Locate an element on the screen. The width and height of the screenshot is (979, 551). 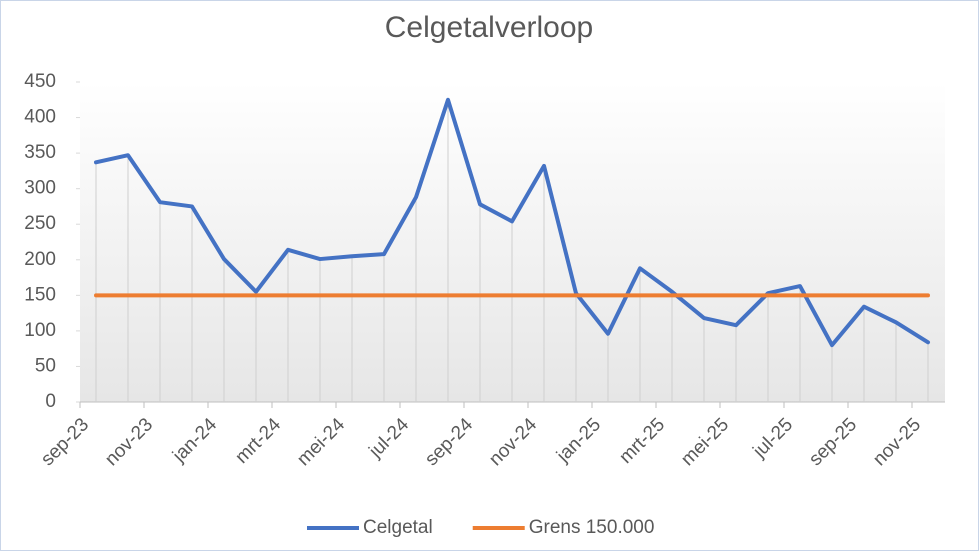
y-tick-label: 300 is located at coordinates (40, 188).